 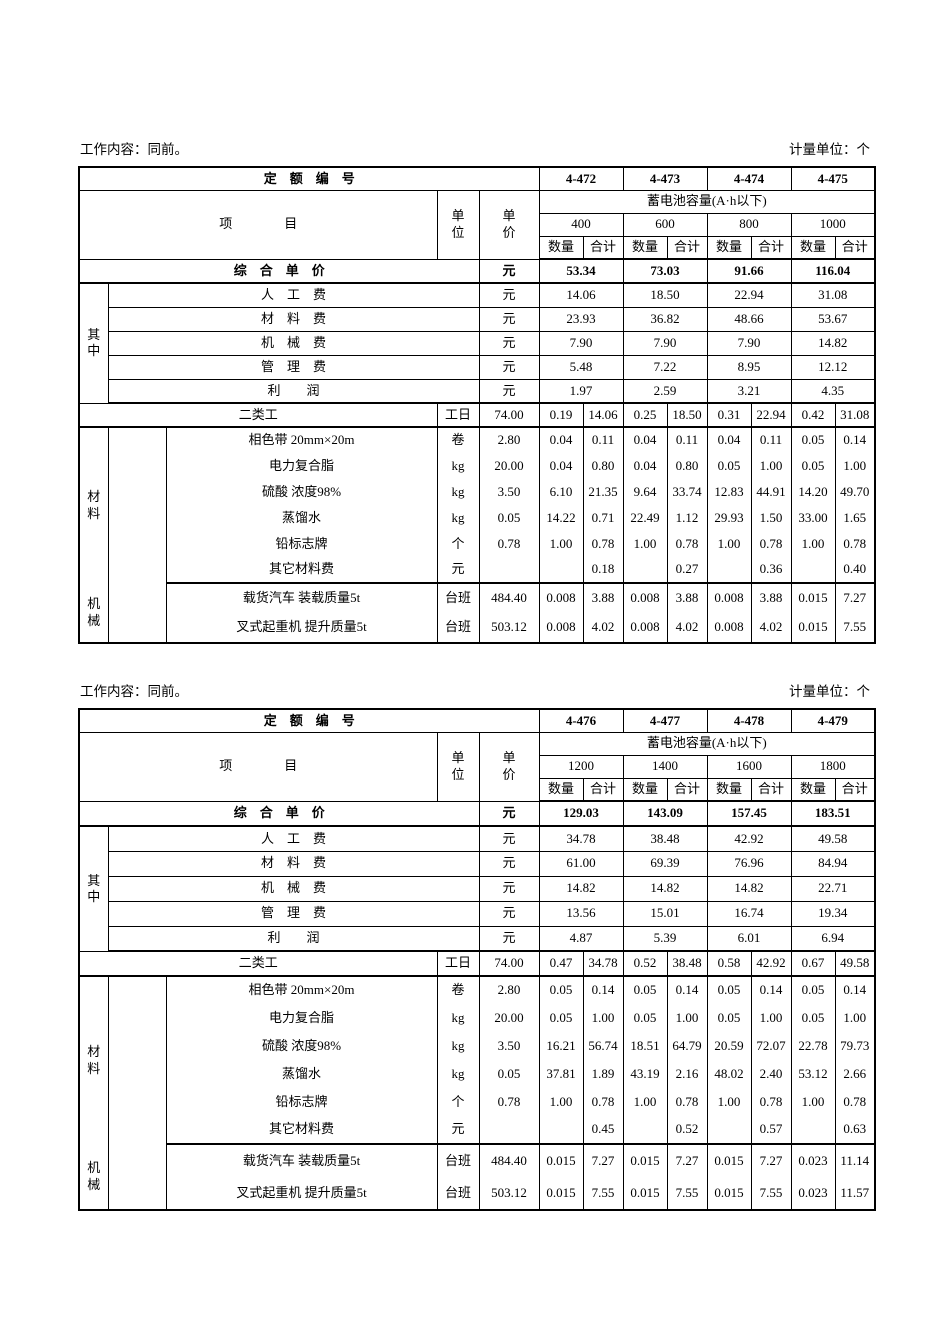 I want to click on labor-total: 42.92, so click(x=771, y=964).